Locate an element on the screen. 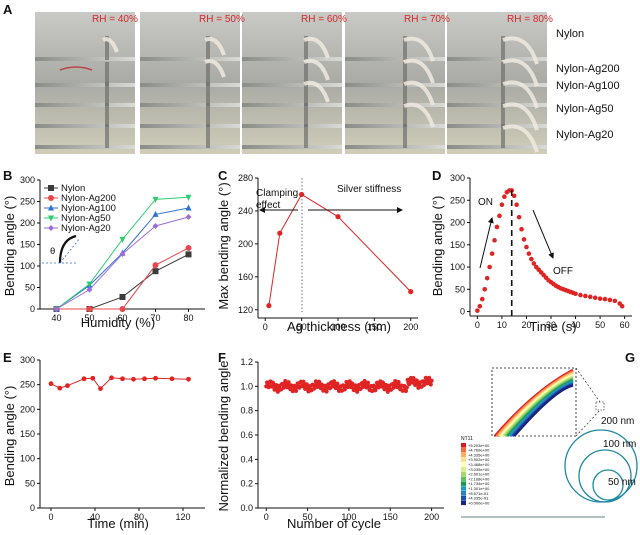 The width and height of the screenshot is (640, 535). y-tick-label: 50 is located at coordinates (30, 288).